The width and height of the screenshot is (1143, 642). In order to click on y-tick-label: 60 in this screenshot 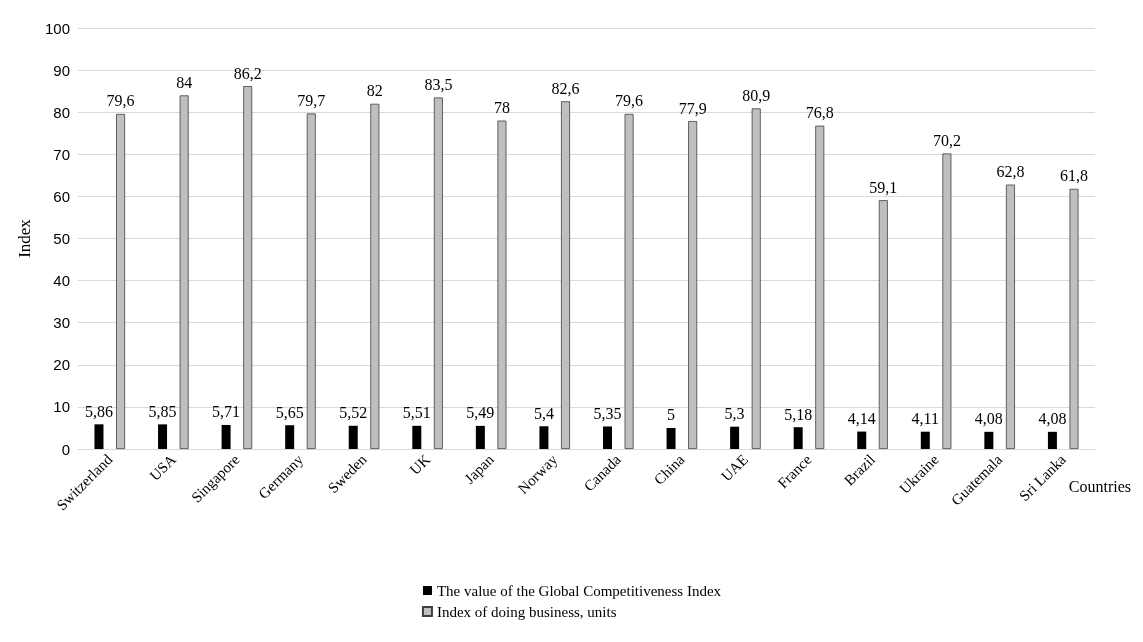, I will do `click(61, 196)`.